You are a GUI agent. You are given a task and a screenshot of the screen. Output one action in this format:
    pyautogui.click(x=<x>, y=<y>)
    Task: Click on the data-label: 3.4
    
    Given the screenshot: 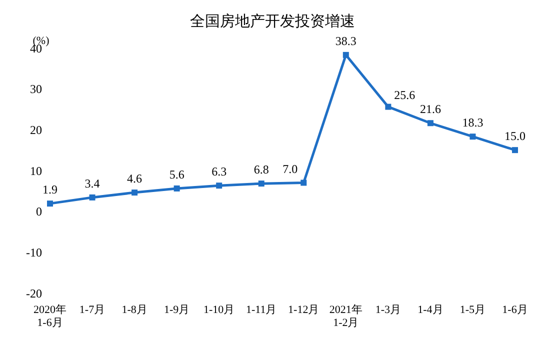 What is the action you would take?
    pyautogui.click(x=92, y=183)
    